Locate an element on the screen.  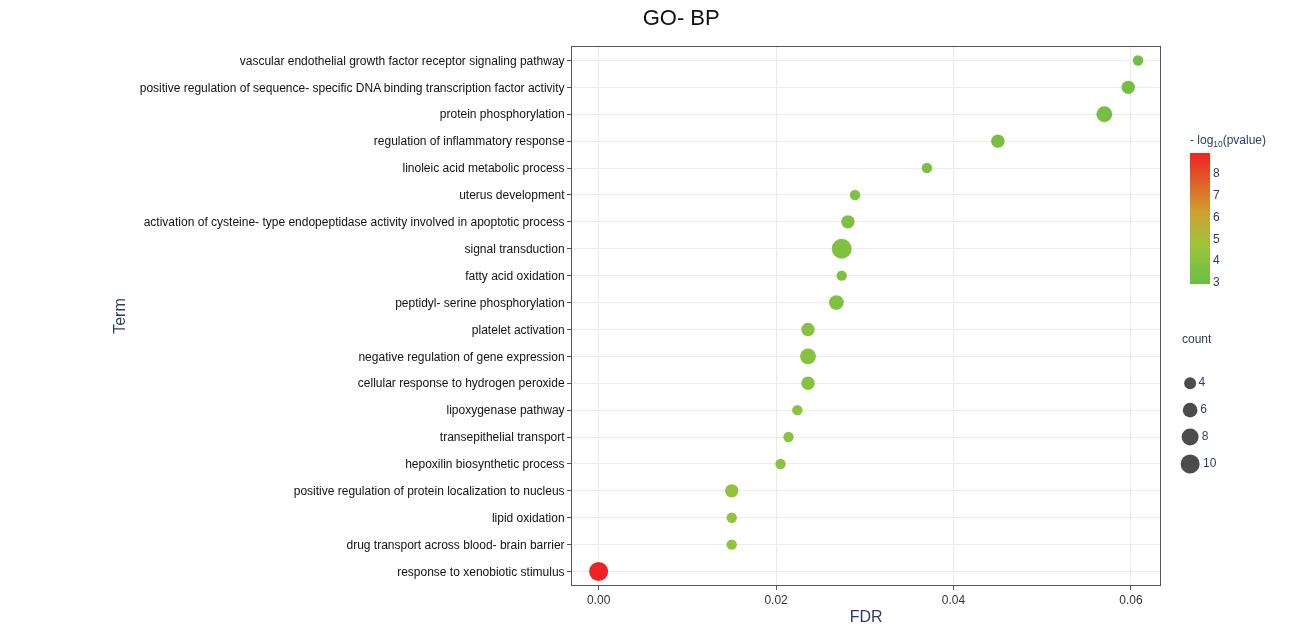
y-tick-label: protein phosphorylation is located at coordinates (502, 114).